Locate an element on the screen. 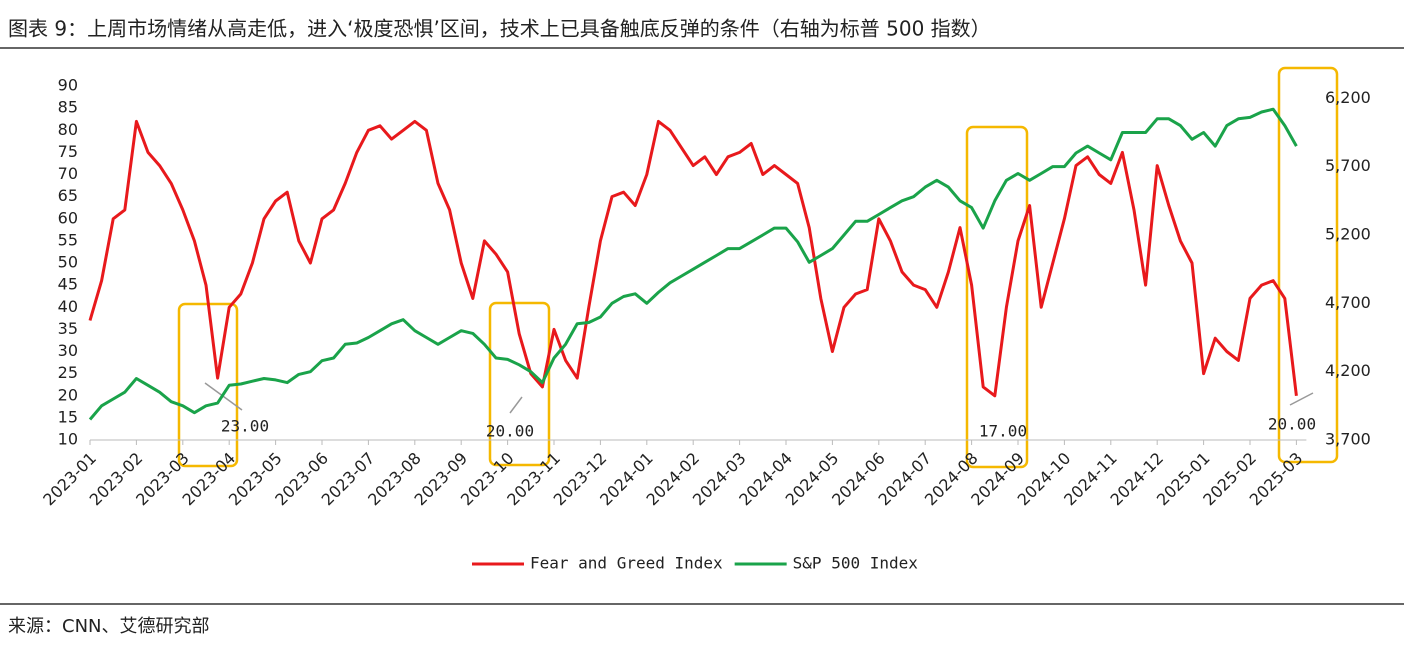  y-tick-label: 60 is located at coordinates (68, 217).